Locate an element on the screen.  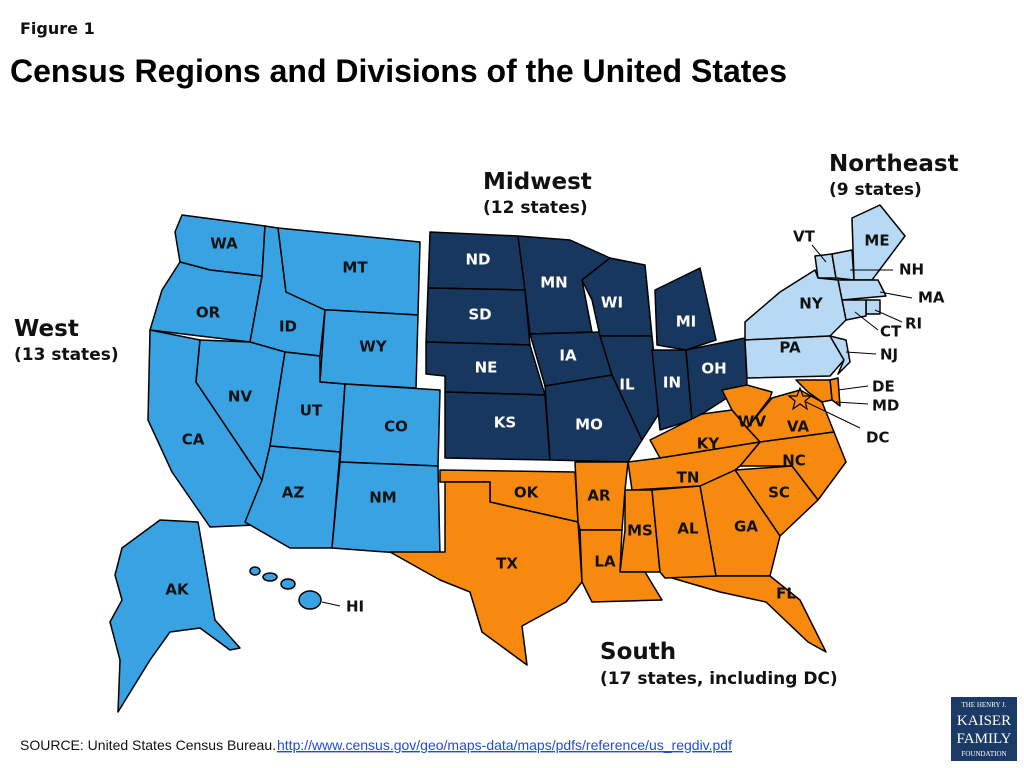
state-label: NH is located at coordinates (911, 270).